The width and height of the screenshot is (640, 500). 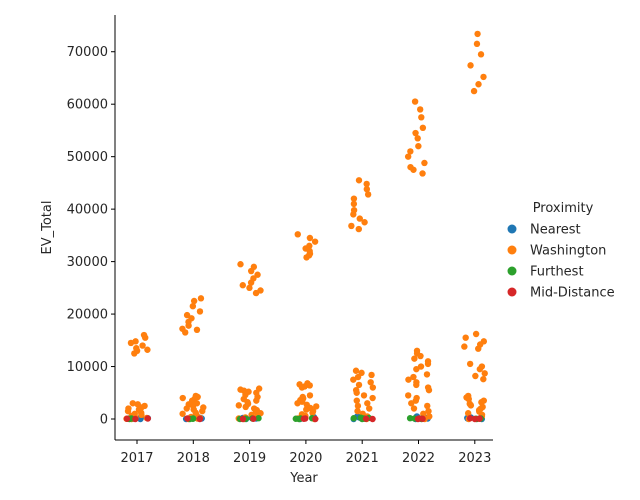 I want to click on y-tick-label: 0, so click(x=104, y=420).